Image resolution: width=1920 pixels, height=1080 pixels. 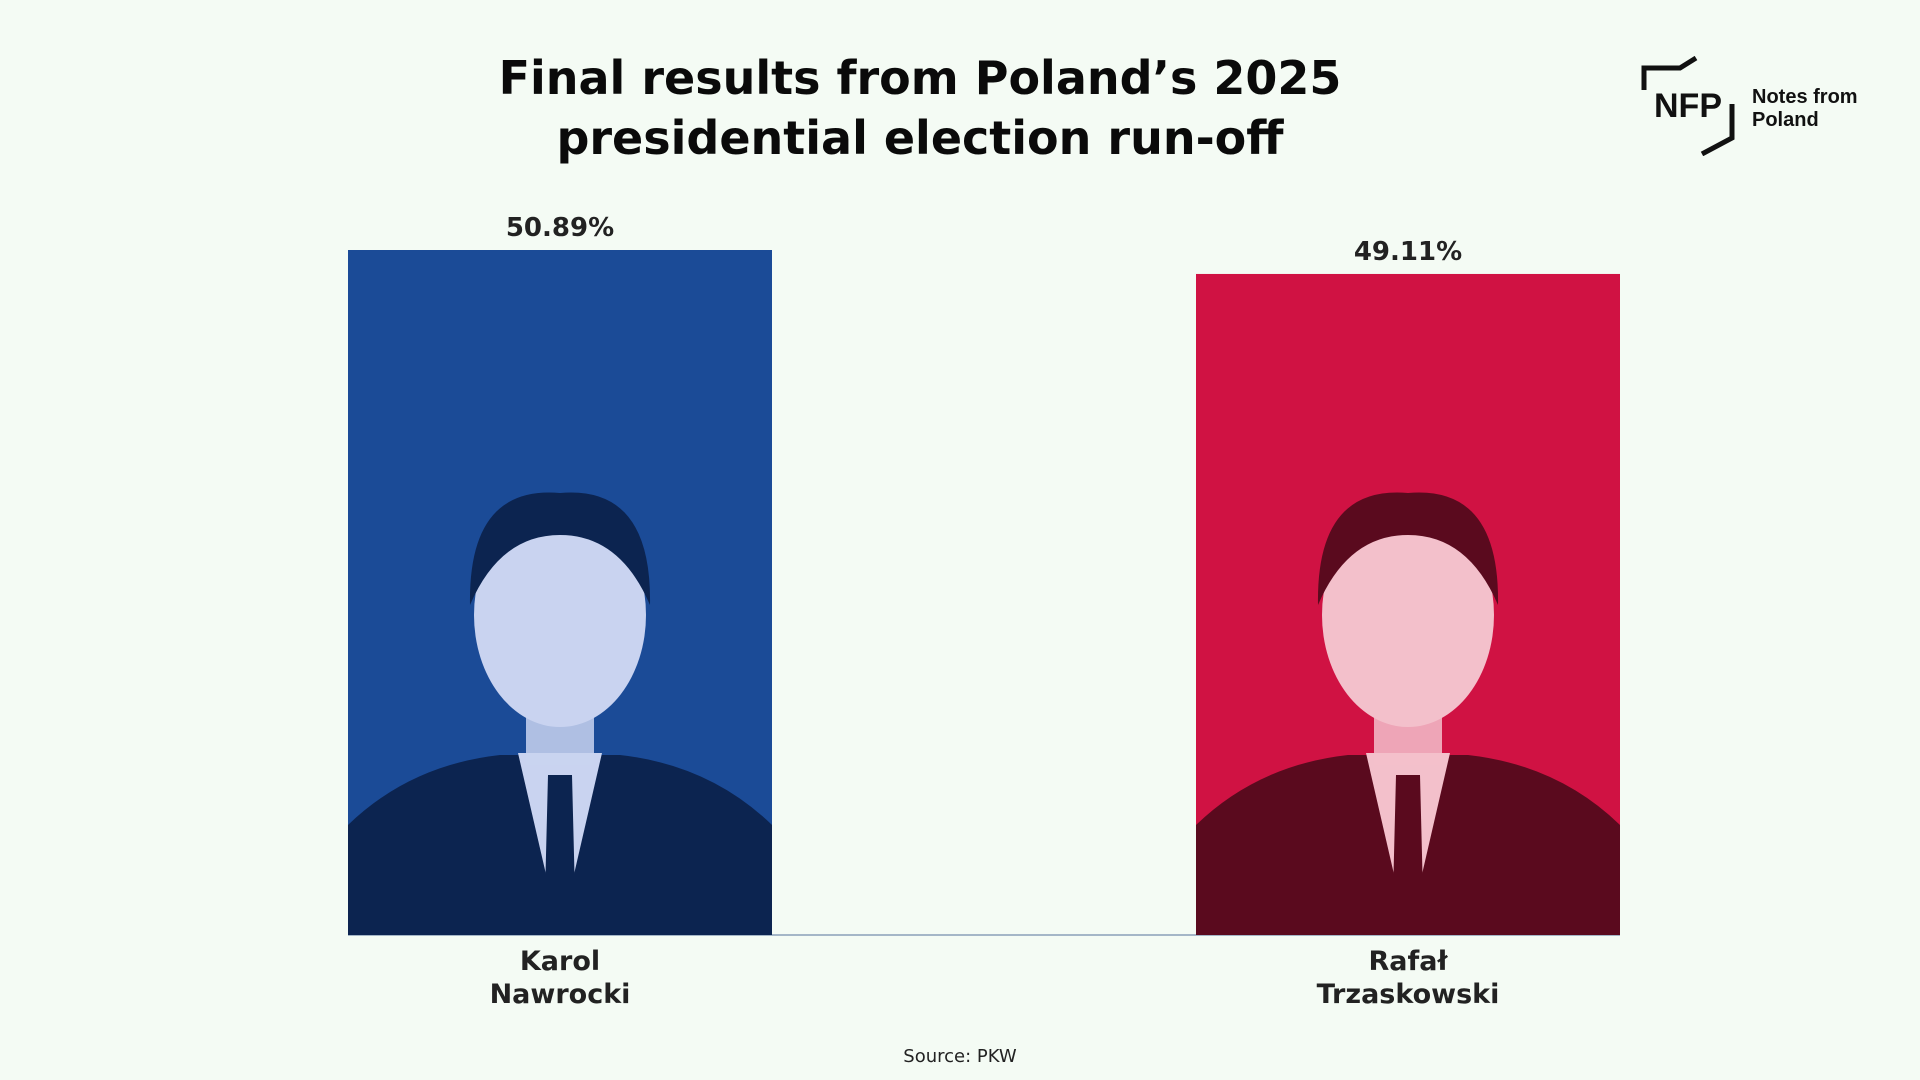 What do you see at coordinates (920, 78) in the screenshot?
I see `chart-title-line-1: Final results from Poland’s 2025` at bounding box center [920, 78].